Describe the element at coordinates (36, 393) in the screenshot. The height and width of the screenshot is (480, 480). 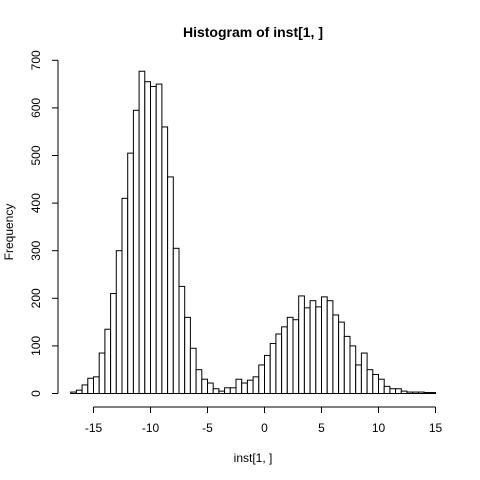
I see `y-tick-label: 0` at that location.